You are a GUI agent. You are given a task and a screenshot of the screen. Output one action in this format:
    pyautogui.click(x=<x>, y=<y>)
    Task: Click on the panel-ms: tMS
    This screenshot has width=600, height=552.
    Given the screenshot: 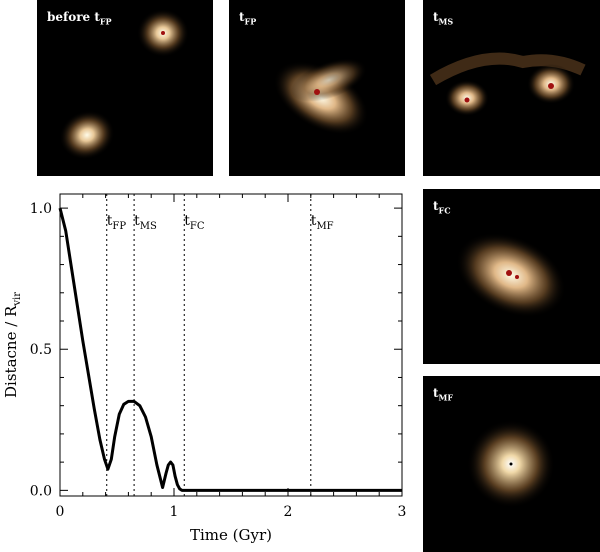 What is the action you would take?
    pyautogui.click(x=511, y=88)
    